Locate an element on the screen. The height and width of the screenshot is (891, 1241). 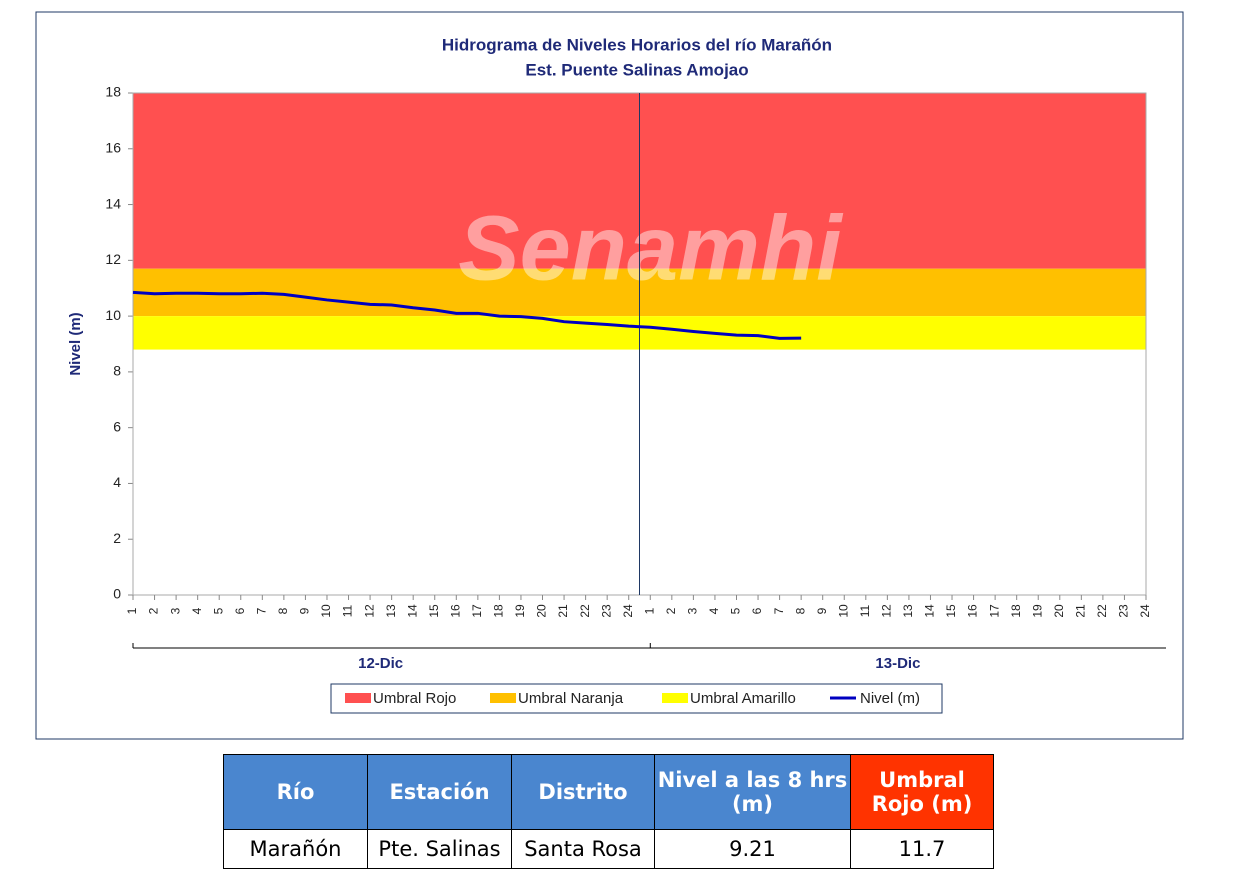
header-cell: Río is located at coordinates (295, 792).